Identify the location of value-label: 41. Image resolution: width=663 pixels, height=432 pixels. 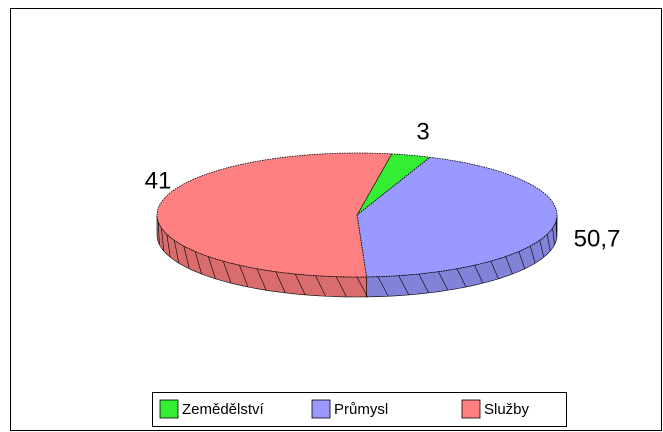
(158, 180).